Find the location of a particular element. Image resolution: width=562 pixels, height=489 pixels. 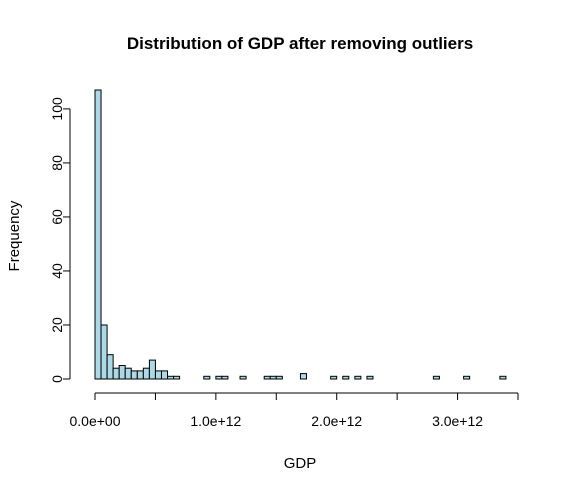

y-tick-label: 0 is located at coordinates (57, 379).